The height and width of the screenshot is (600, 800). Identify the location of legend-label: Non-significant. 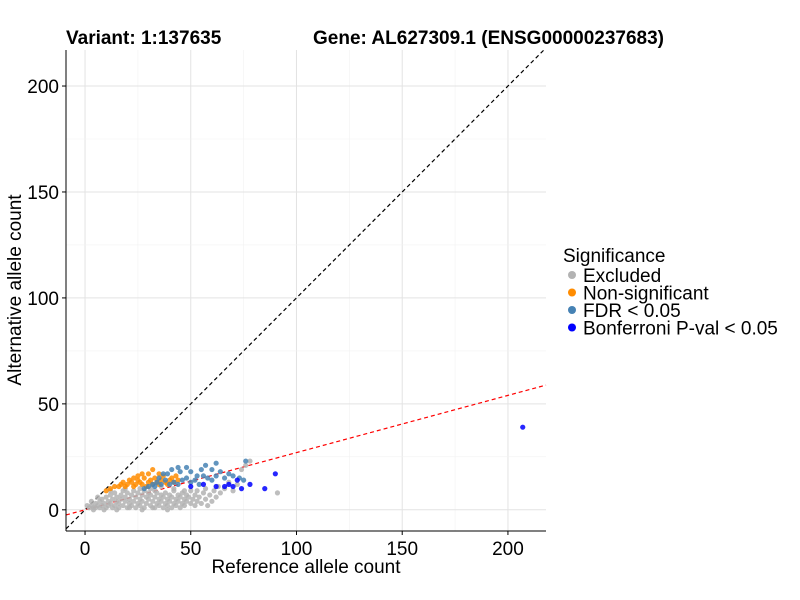
(646, 294).